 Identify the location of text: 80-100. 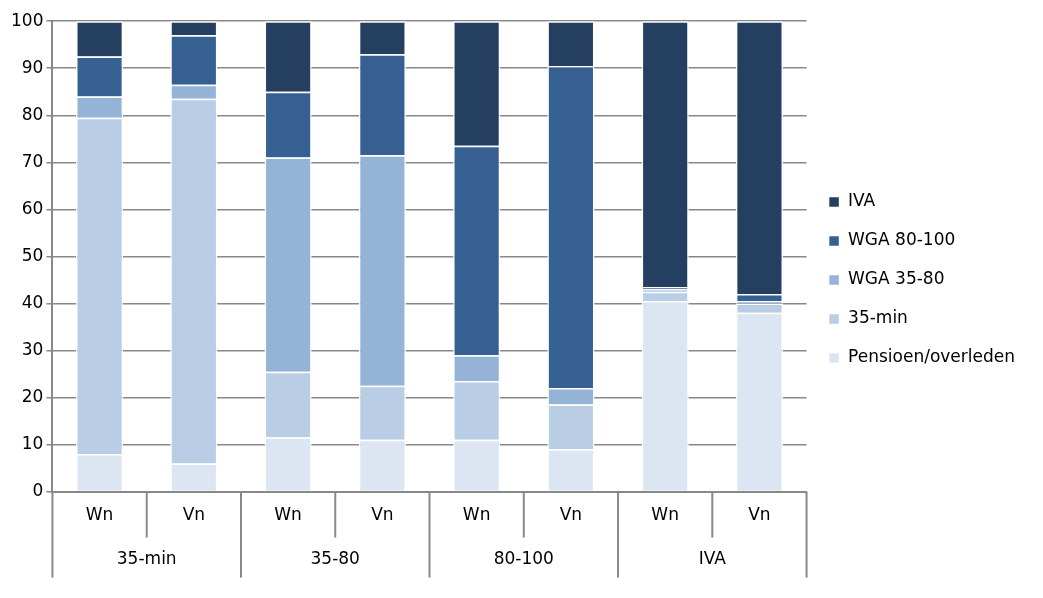
(523, 558).